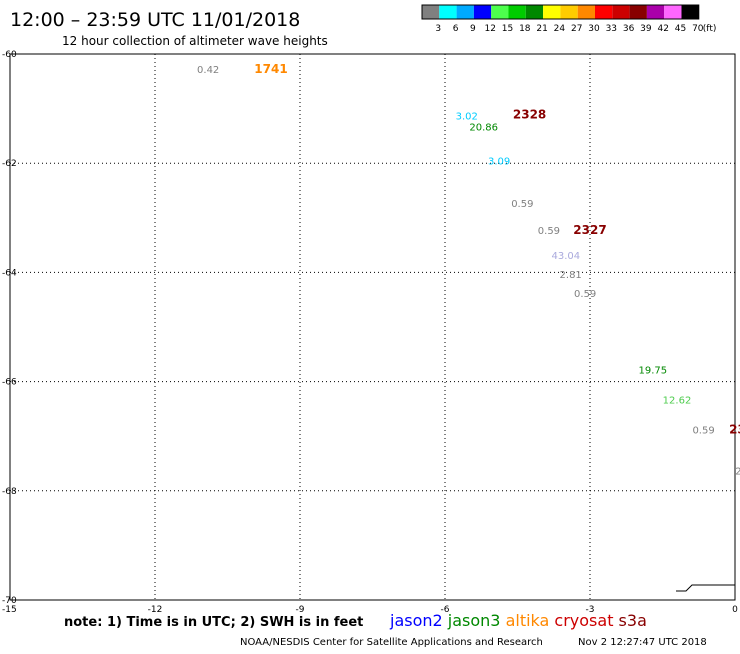 The image size is (740, 654). I want to click on colorbar-label: 30, so click(594, 29).